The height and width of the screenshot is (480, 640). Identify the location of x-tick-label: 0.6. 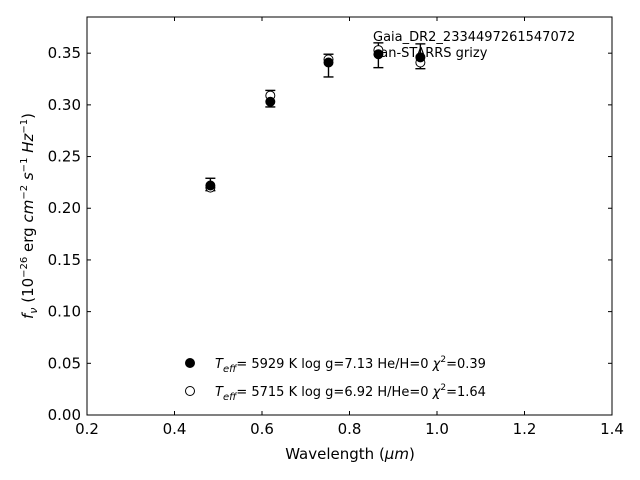
(262, 429).